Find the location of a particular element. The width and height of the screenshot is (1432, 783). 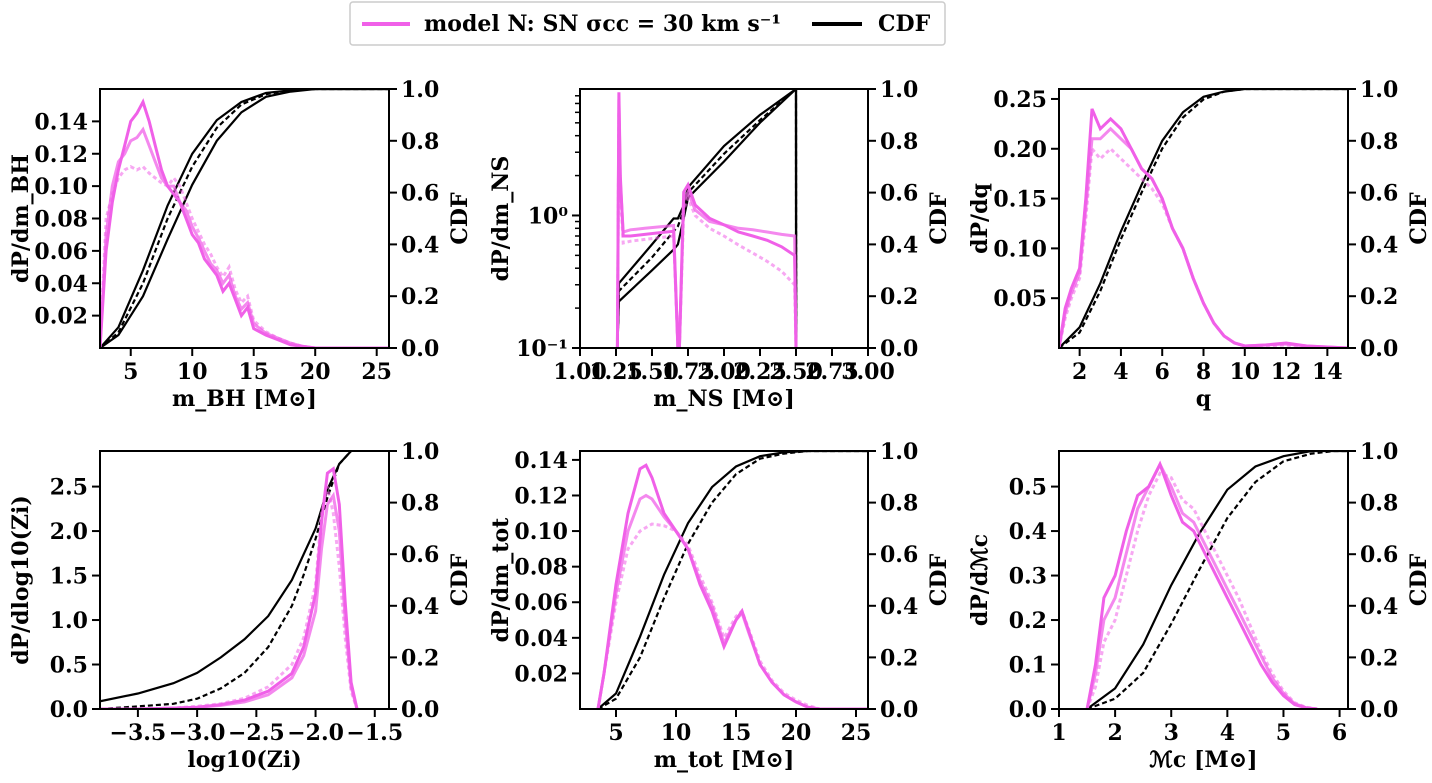

y-axis-label: dP/dℳc is located at coordinates (980, 580).